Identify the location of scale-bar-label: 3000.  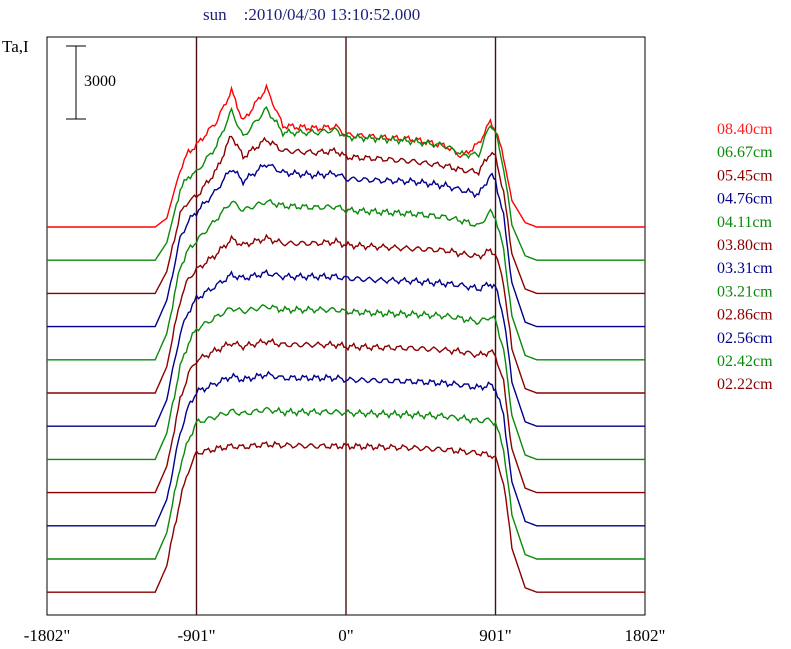
(100, 81).